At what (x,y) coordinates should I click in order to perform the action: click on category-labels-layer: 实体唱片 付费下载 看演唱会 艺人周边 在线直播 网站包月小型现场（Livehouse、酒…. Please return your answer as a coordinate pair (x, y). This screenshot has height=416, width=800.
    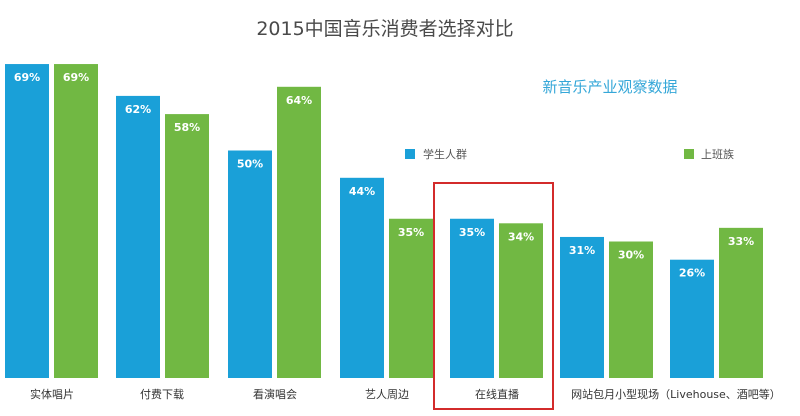
    Looking at the image, I should click on (405, 394).